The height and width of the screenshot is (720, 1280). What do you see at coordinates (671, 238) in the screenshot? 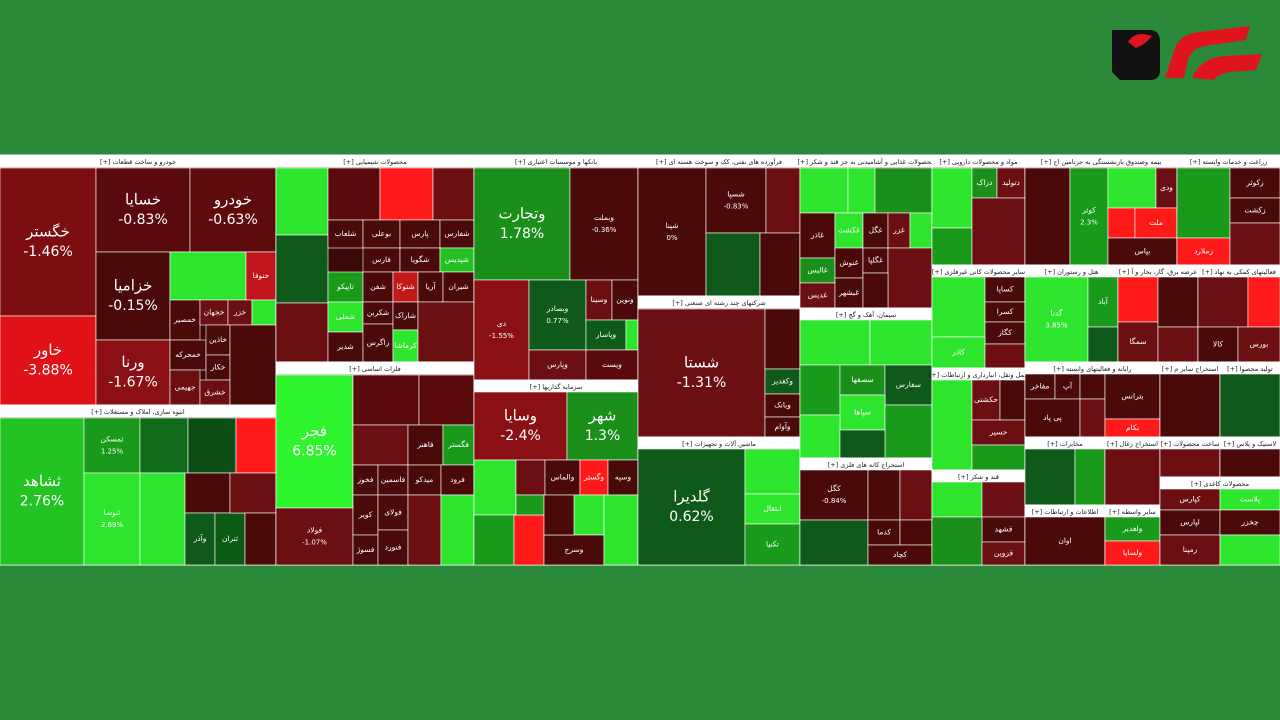
I see `tile-value: 0%` at bounding box center [671, 238].